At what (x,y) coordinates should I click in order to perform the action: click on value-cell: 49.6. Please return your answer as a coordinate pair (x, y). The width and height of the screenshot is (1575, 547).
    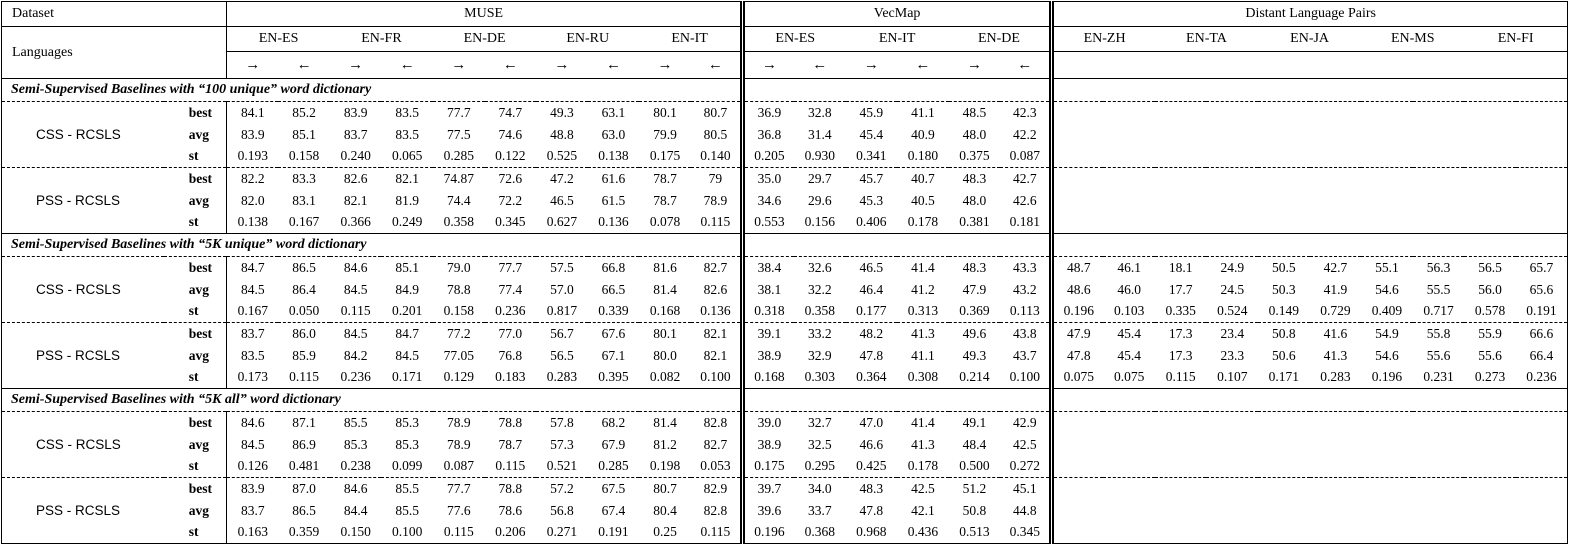
    Looking at the image, I should click on (974, 333).